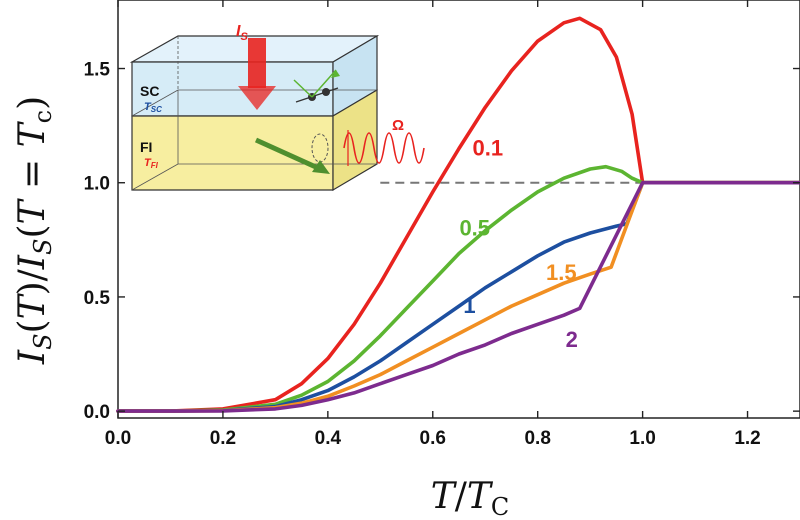 The width and height of the screenshot is (800, 520). What do you see at coordinates (257, 98) in the screenshot?
I see `current-arrow-head` at bounding box center [257, 98].